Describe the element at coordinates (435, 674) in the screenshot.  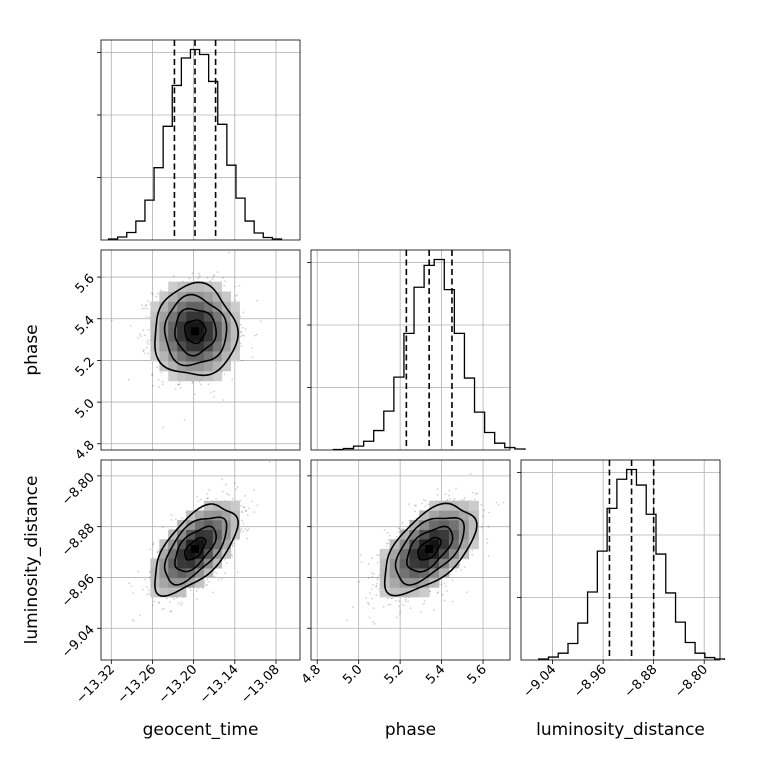
I see `x-tick-label: 5.4` at that location.